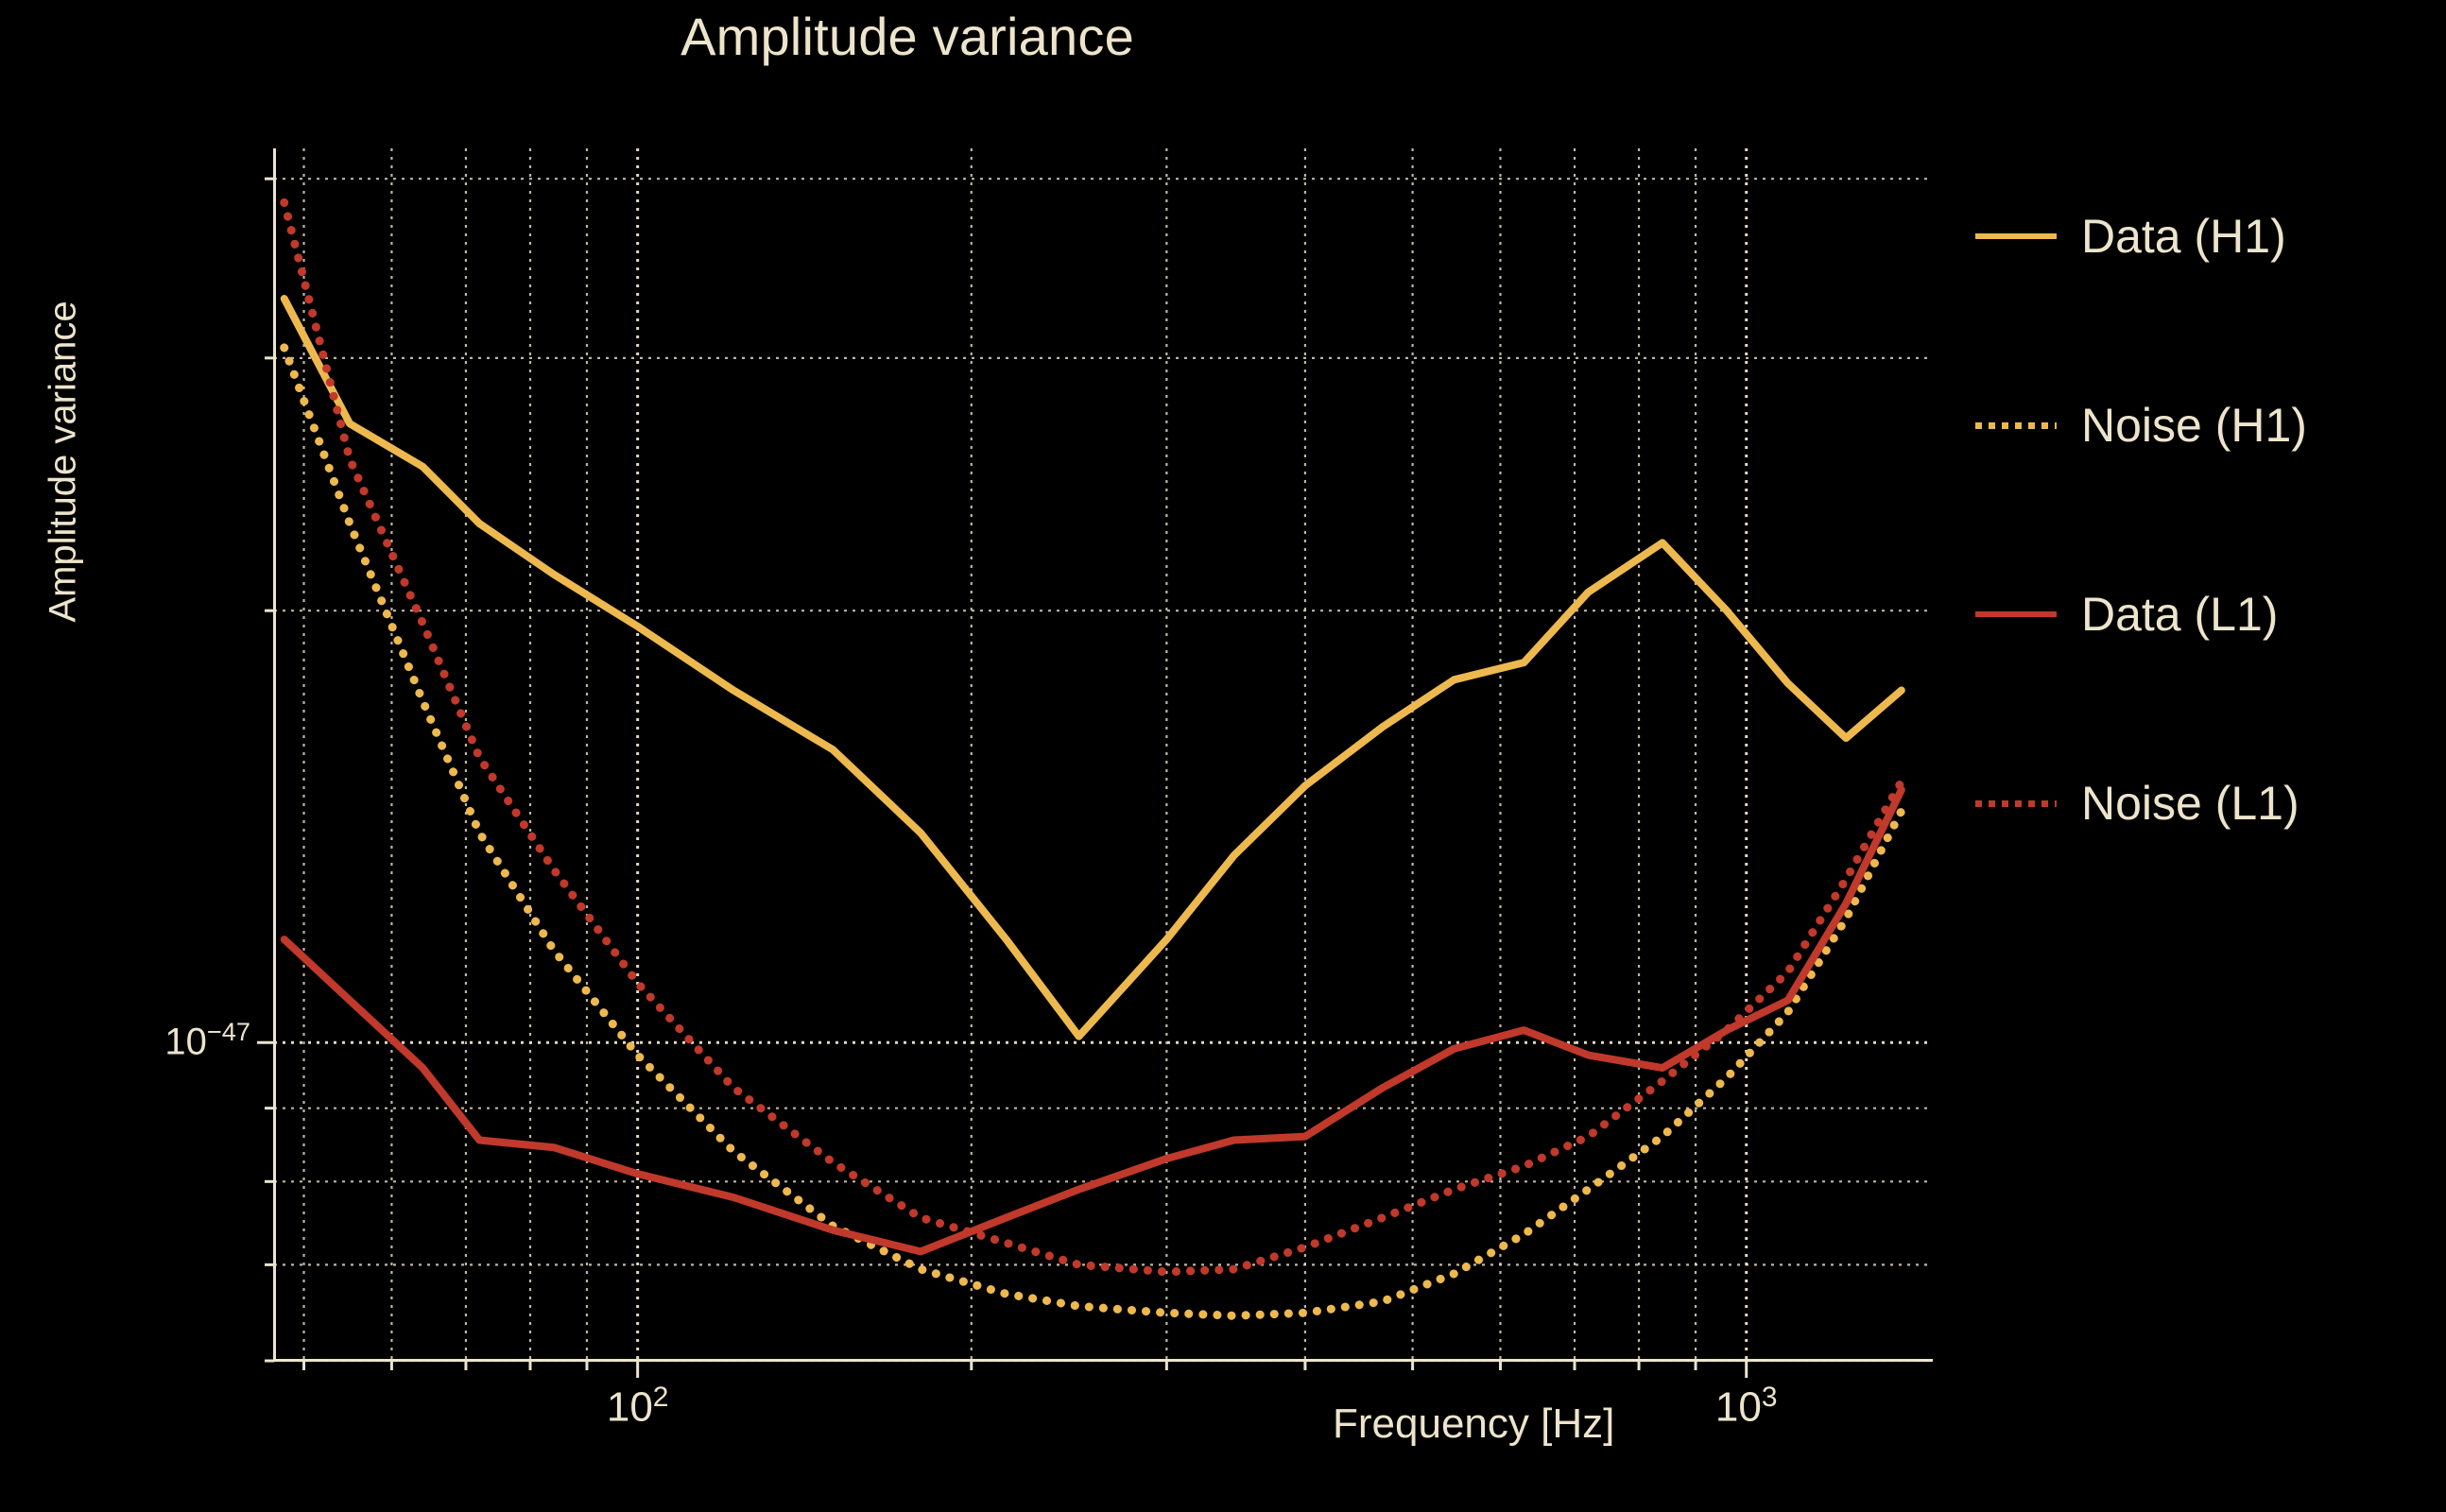 This screenshot has width=2446, height=1512. I want to click on legend-label: Noise (H1), so click(2194, 425).